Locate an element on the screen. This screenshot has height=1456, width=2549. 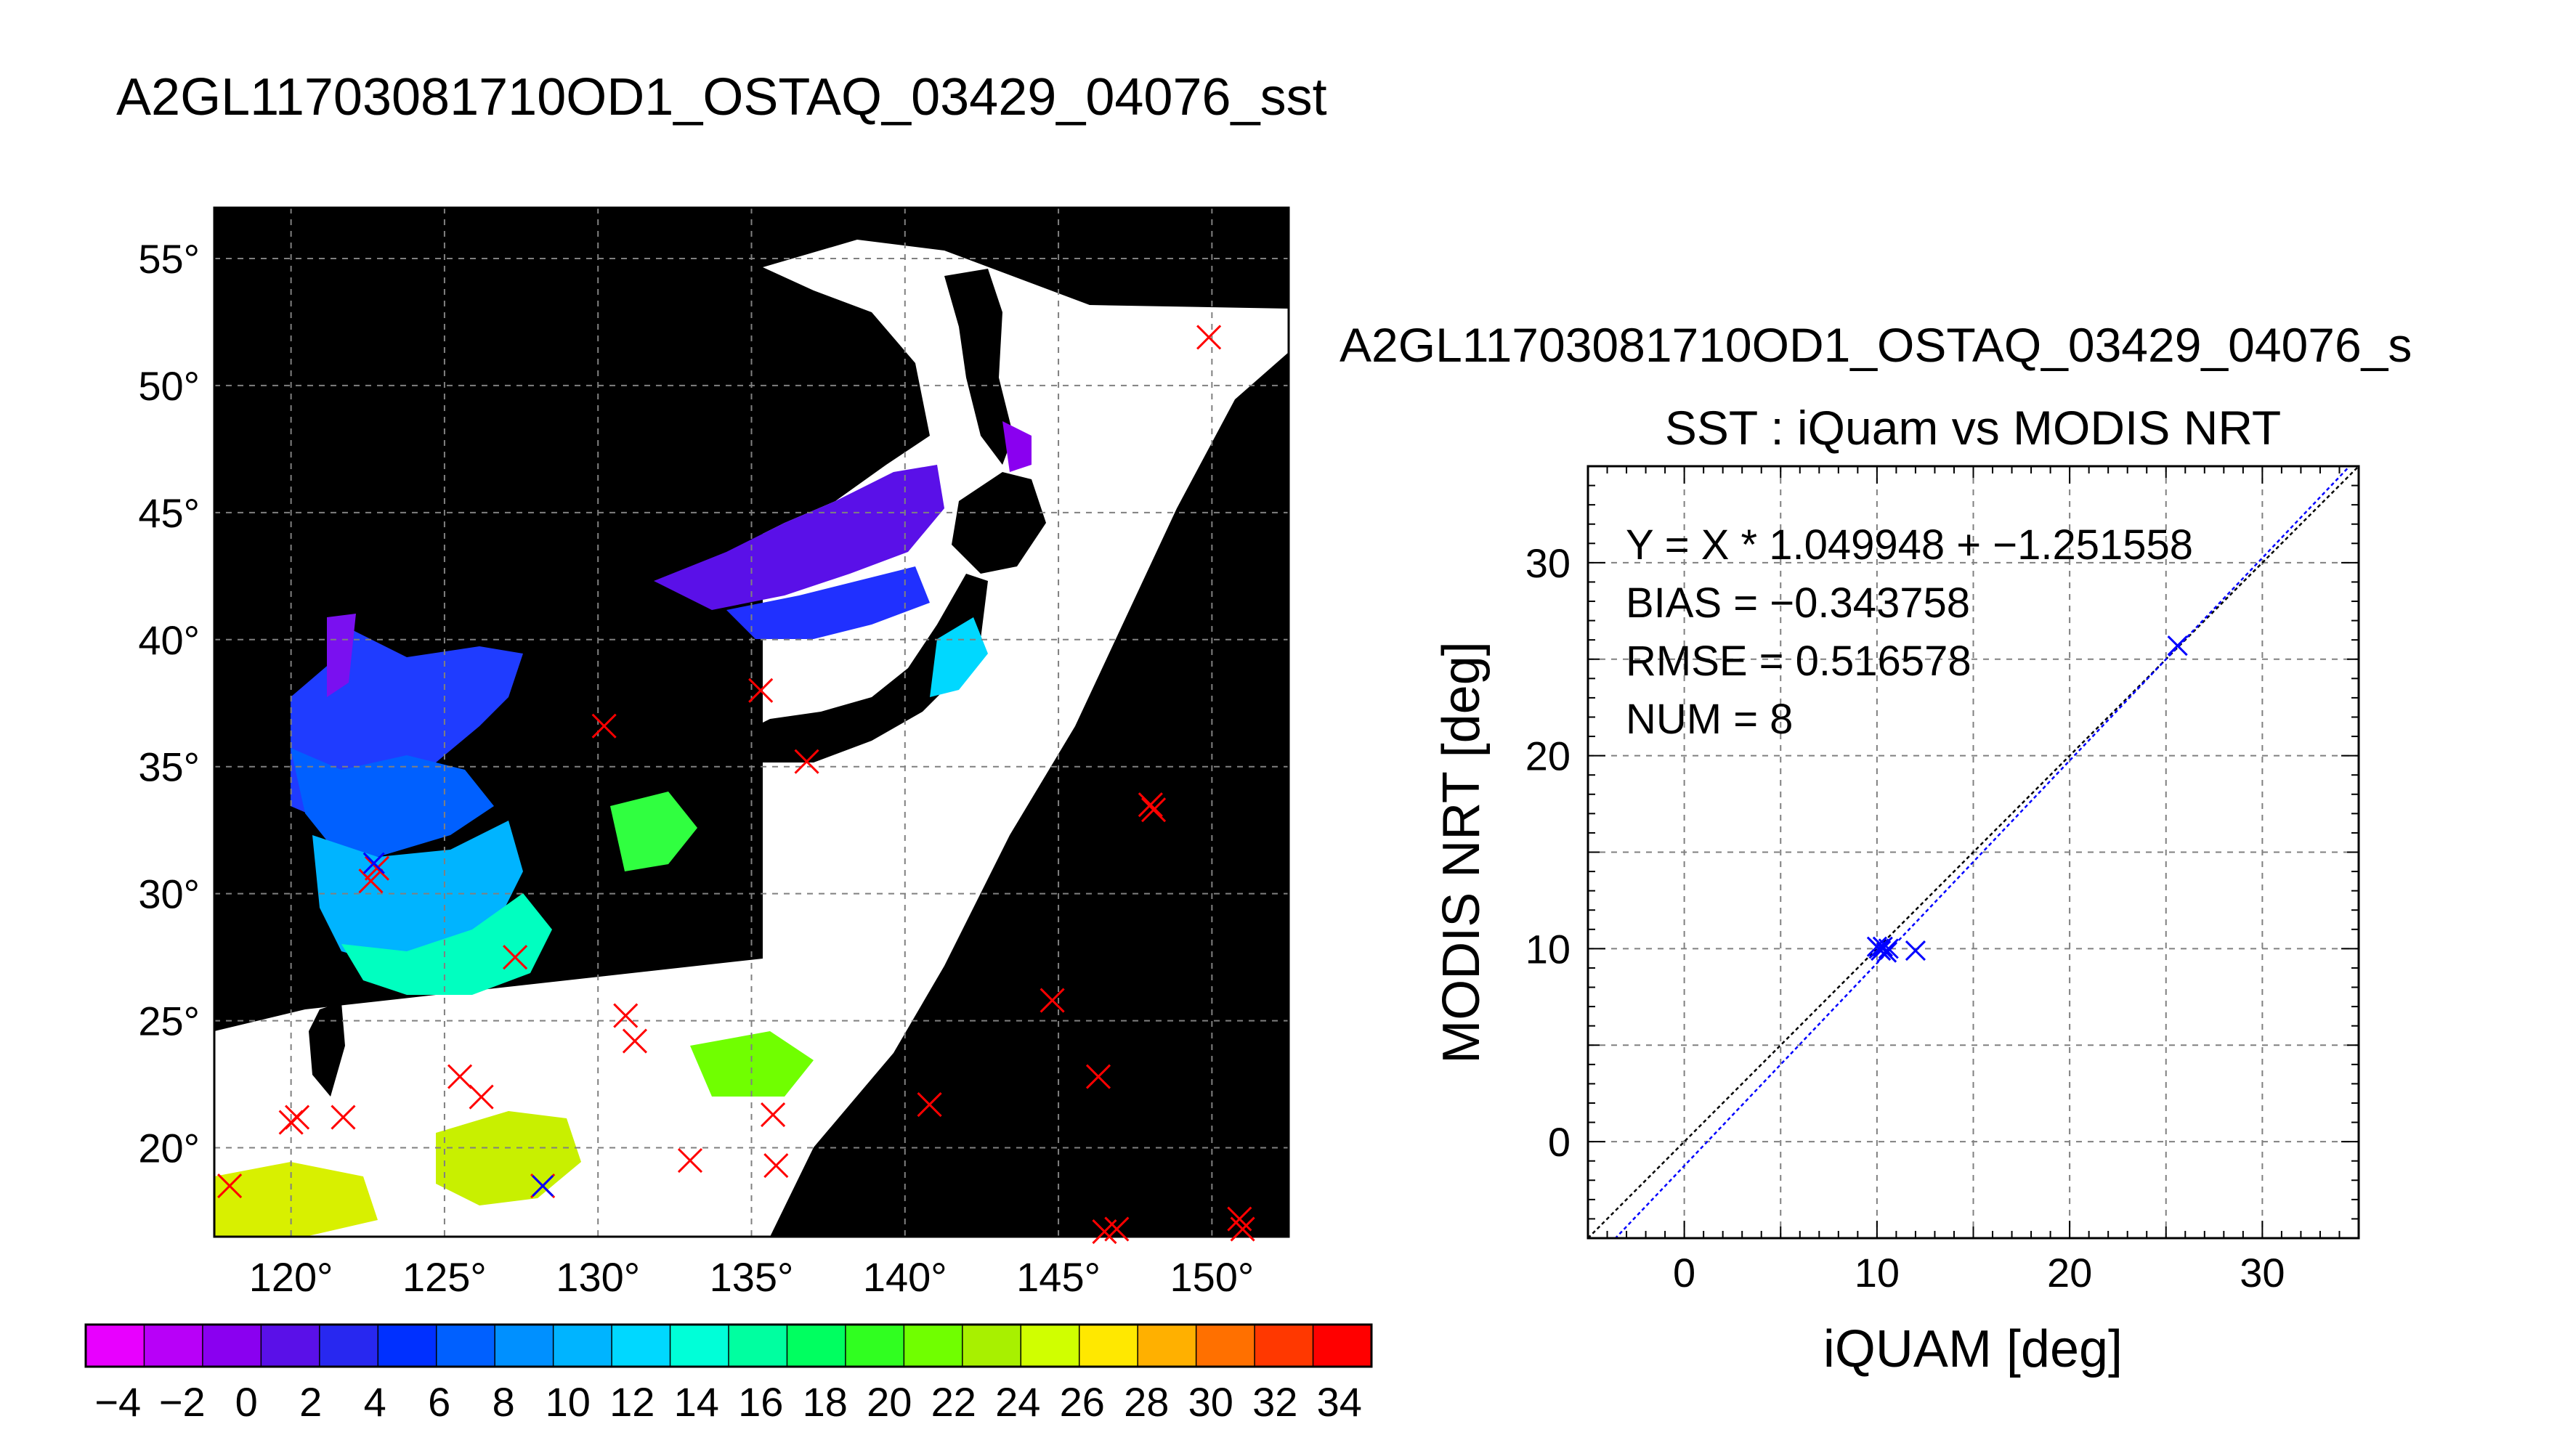
colorbar-tick-label: 2 is located at coordinates (311, 1402).